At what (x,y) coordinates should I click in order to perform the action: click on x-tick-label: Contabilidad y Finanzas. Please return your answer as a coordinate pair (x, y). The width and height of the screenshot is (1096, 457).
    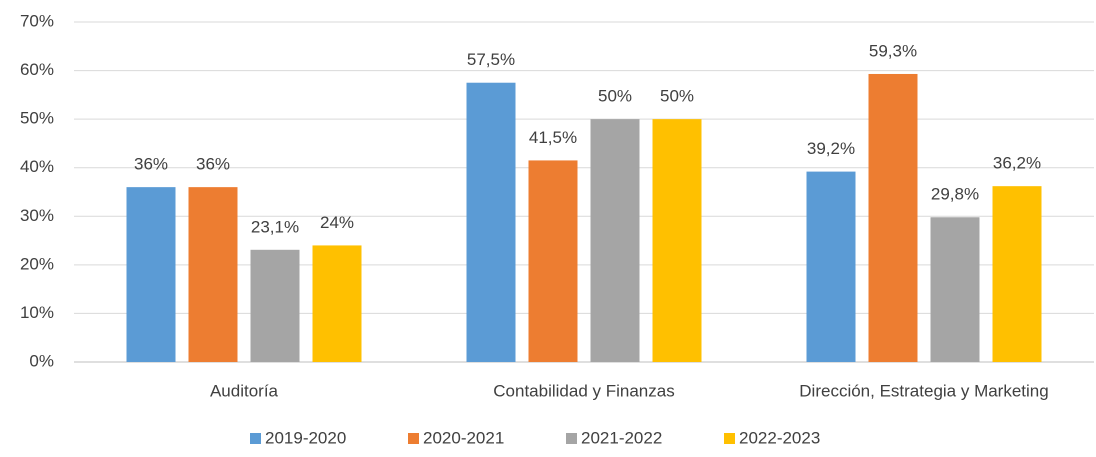
    Looking at the image, I should click on (583, 390).